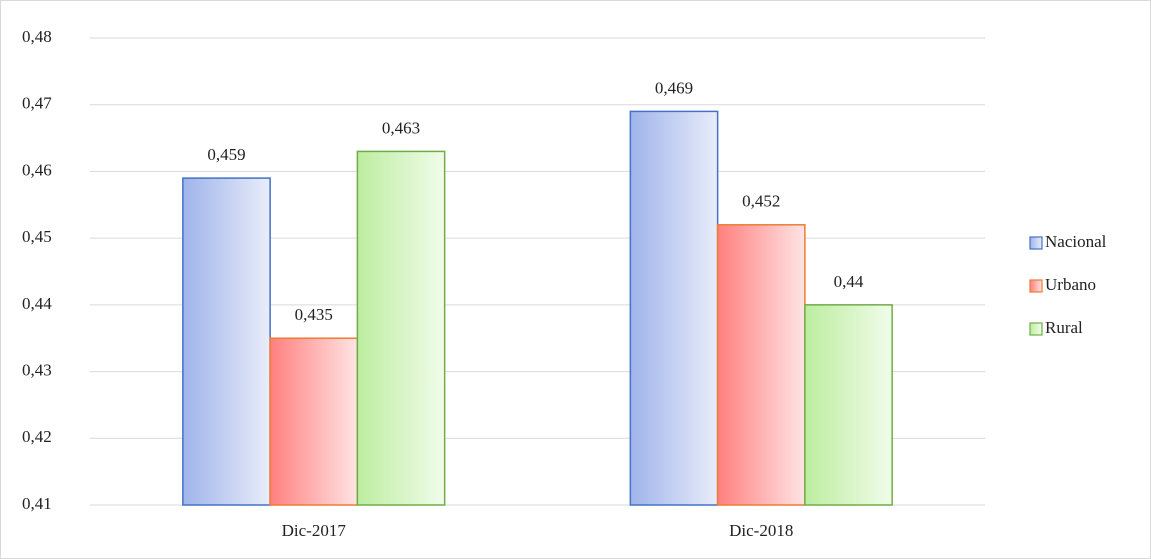 The height and width of the screenshot is (559, 1151). What do you see at coordinates (37, 236) in the screenshot?
I see `y-tick-label: 0,45` at bounding box center [37, 236].